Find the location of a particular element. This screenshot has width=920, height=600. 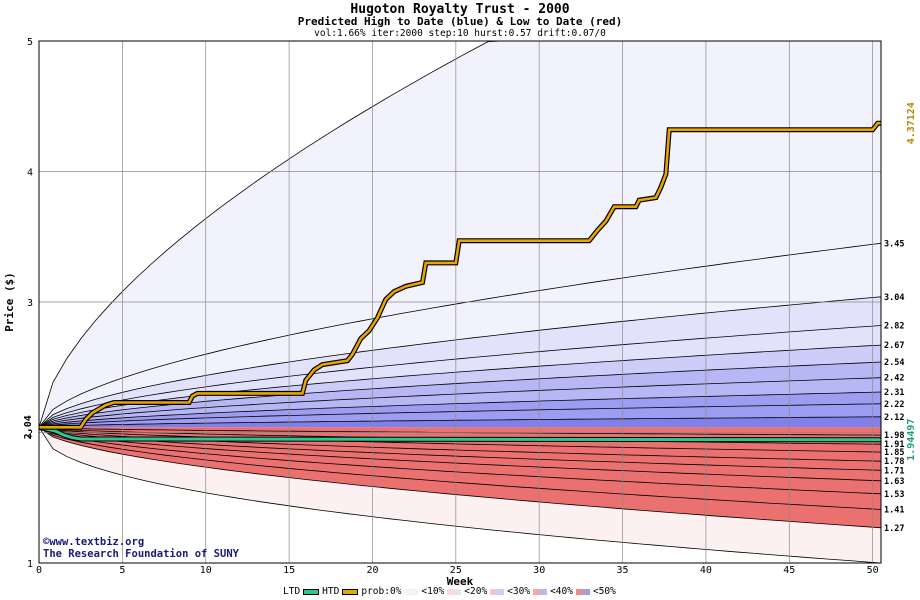

legend-item-30: <30% is located at coordinates (519, 591).